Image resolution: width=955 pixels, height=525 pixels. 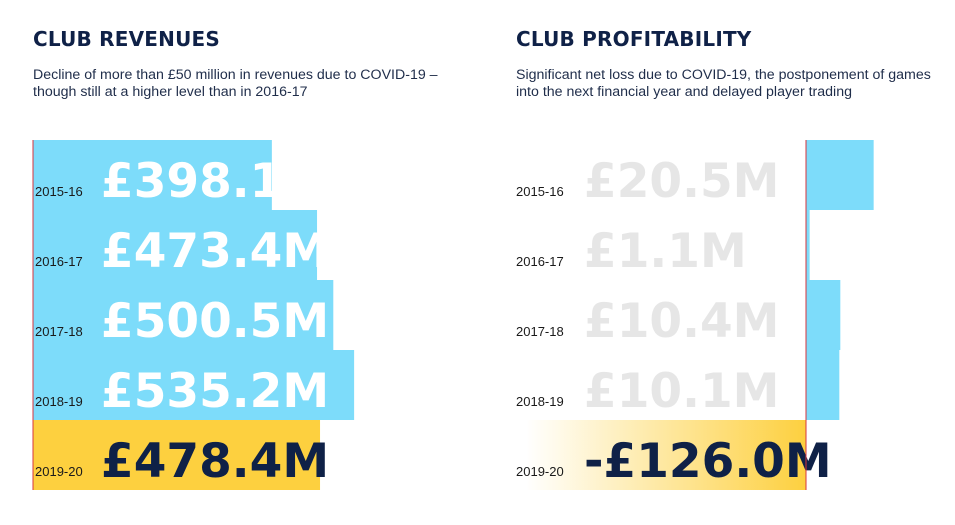 I want to click on profit-value-label: -£126.0M, so click(x=708, y=461).